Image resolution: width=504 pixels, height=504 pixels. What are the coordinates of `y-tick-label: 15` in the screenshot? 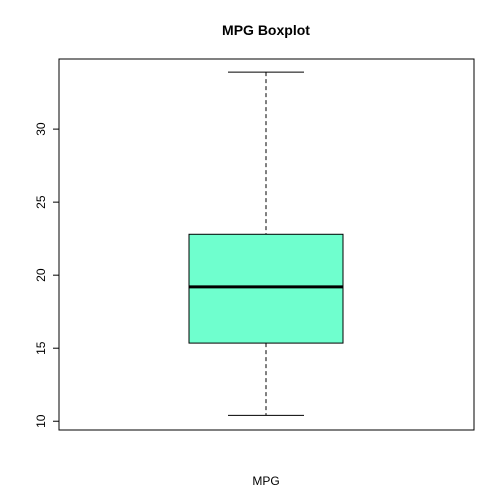 It's located at (41, 348).